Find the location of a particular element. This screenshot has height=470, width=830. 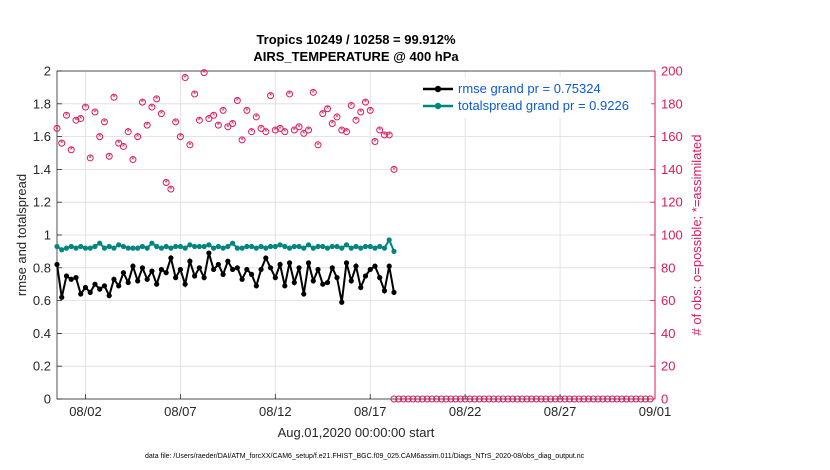

legend-box is located at coordinates (535, 97).